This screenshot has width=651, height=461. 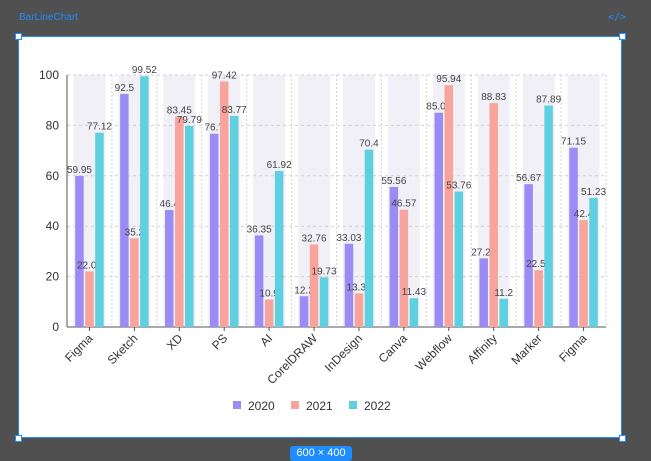 I want to click on data-label: 46.4, so click(x=170, y=204).